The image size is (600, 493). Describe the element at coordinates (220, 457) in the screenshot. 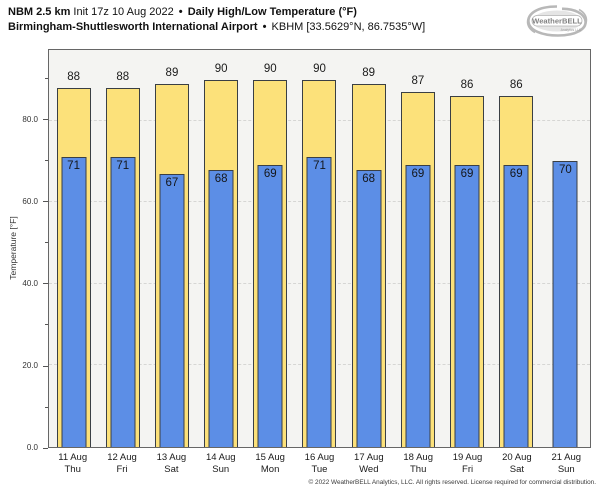

I see `x-tick-date: 14 Aug` at that location.